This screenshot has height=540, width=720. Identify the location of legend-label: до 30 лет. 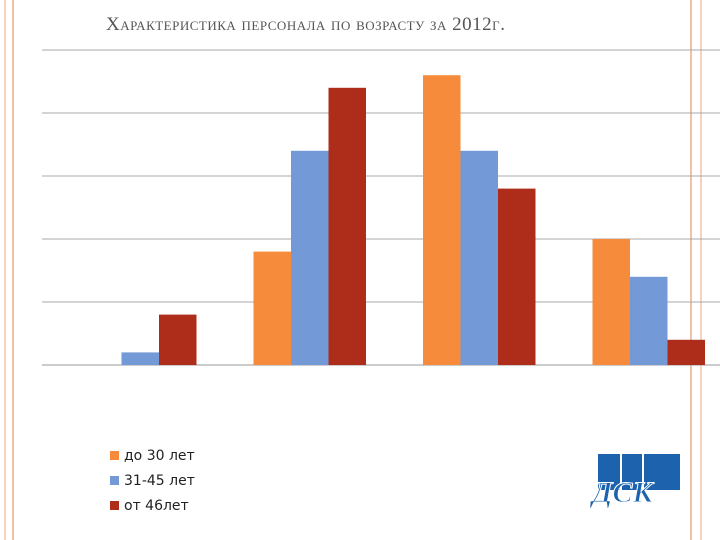
(159, 455).